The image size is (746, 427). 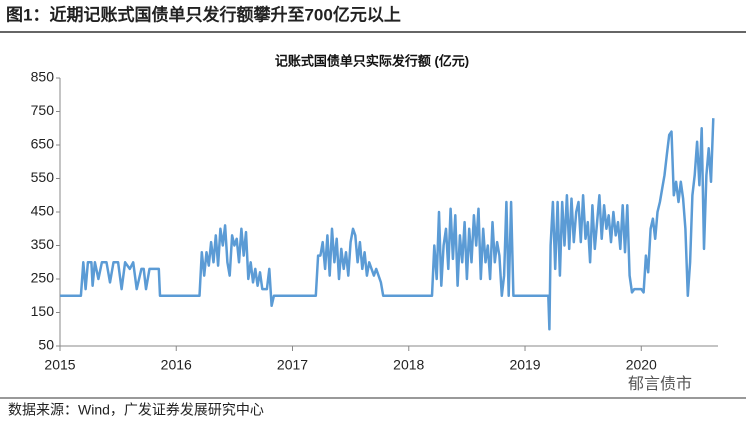 I want to click on x-tick-label: 2017, so click(x=292, y=365).